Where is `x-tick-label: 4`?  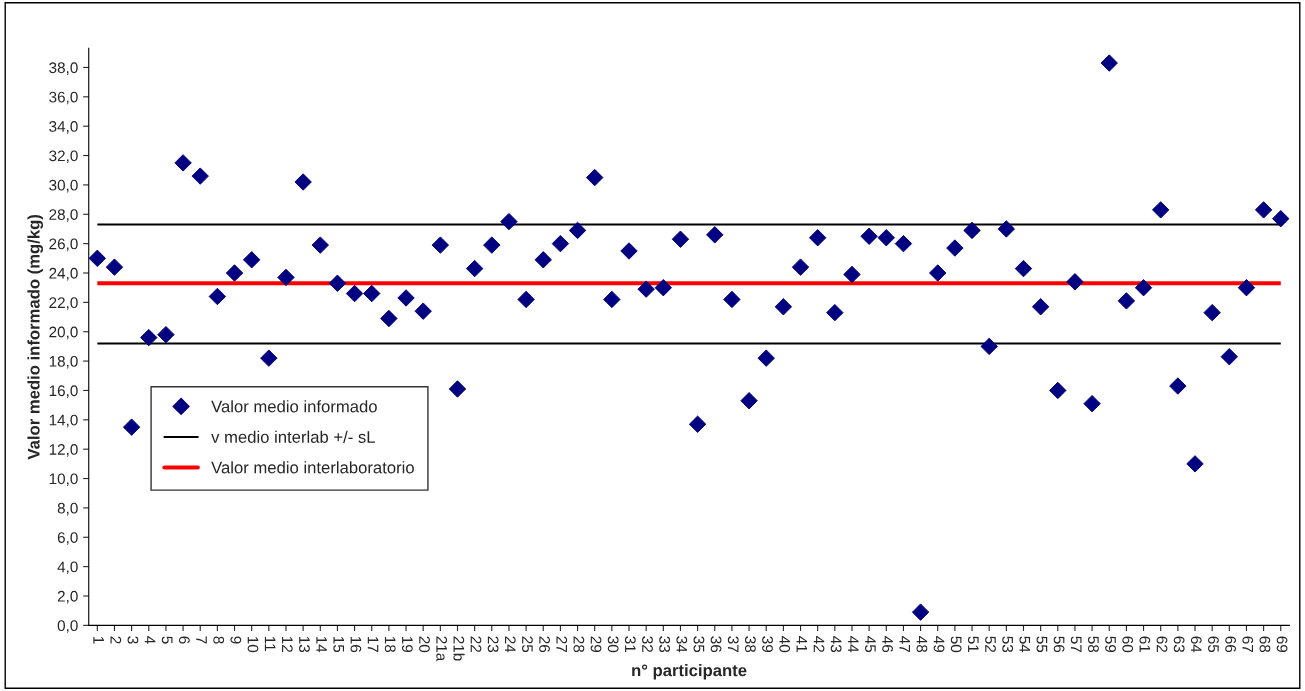
x-tick-label: 4 is located at coordinates (150, 640).